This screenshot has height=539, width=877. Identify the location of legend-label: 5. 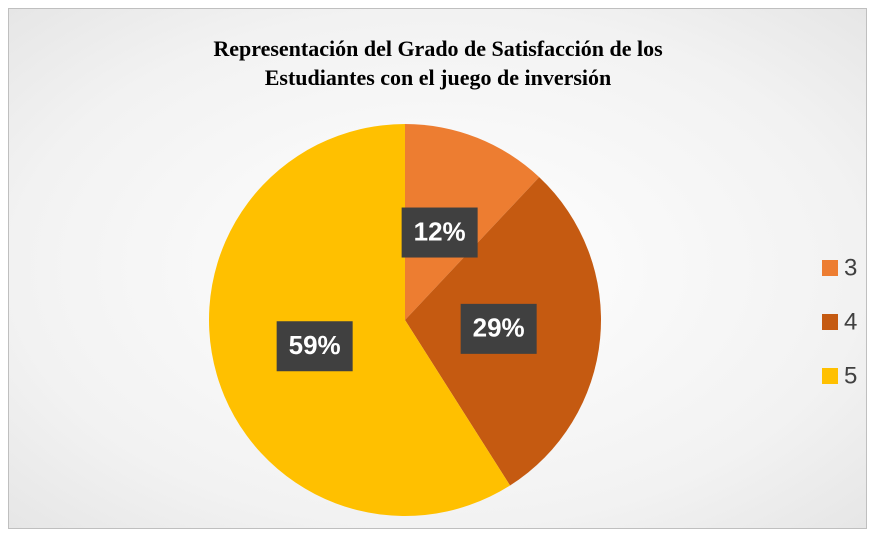
(850, 375).